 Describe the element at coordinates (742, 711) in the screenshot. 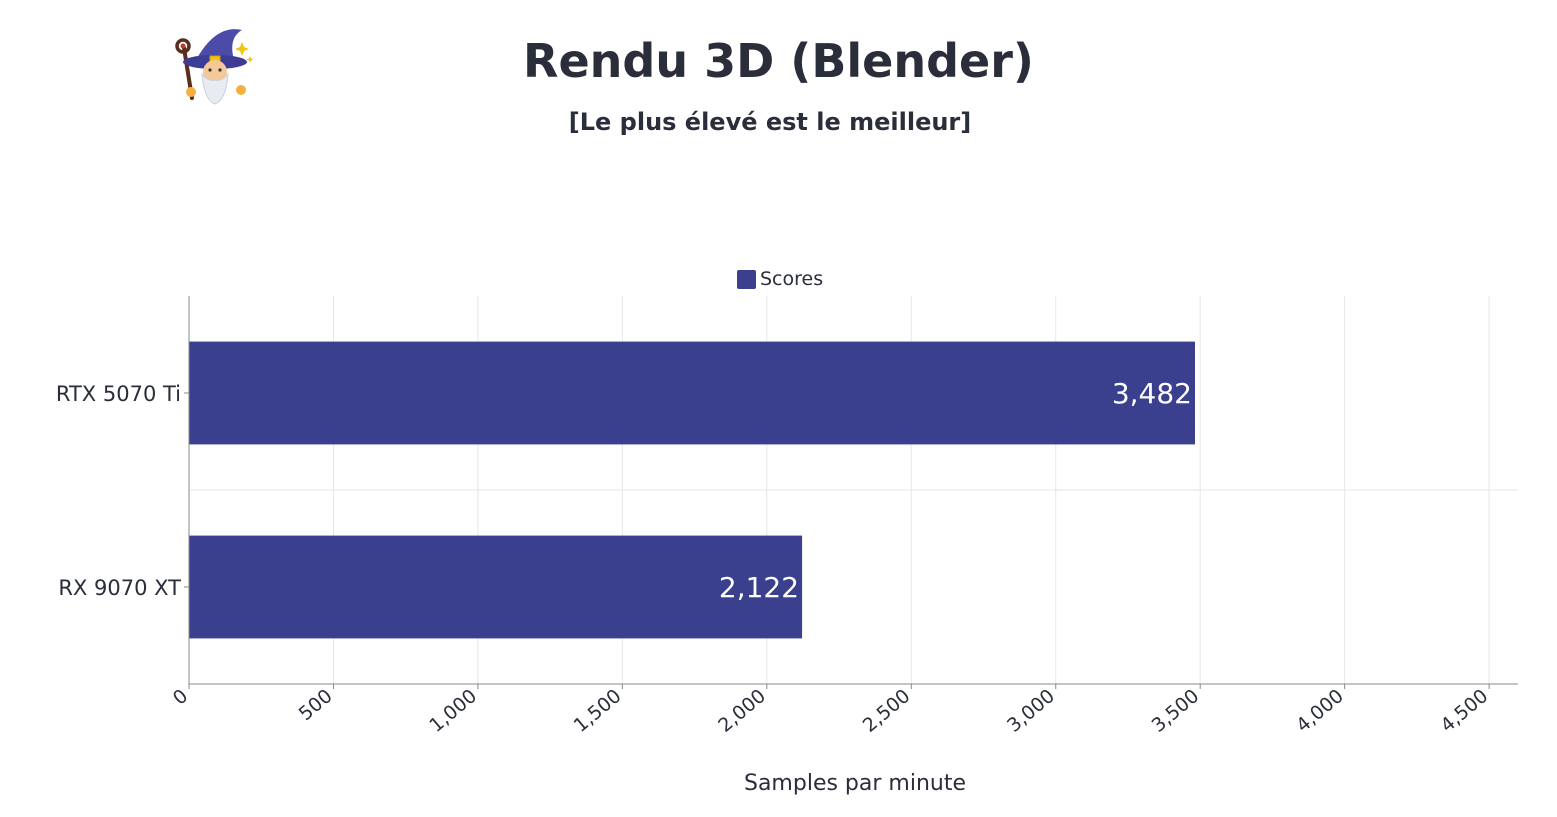

I see `x-tick-label: 2,000` at that location.